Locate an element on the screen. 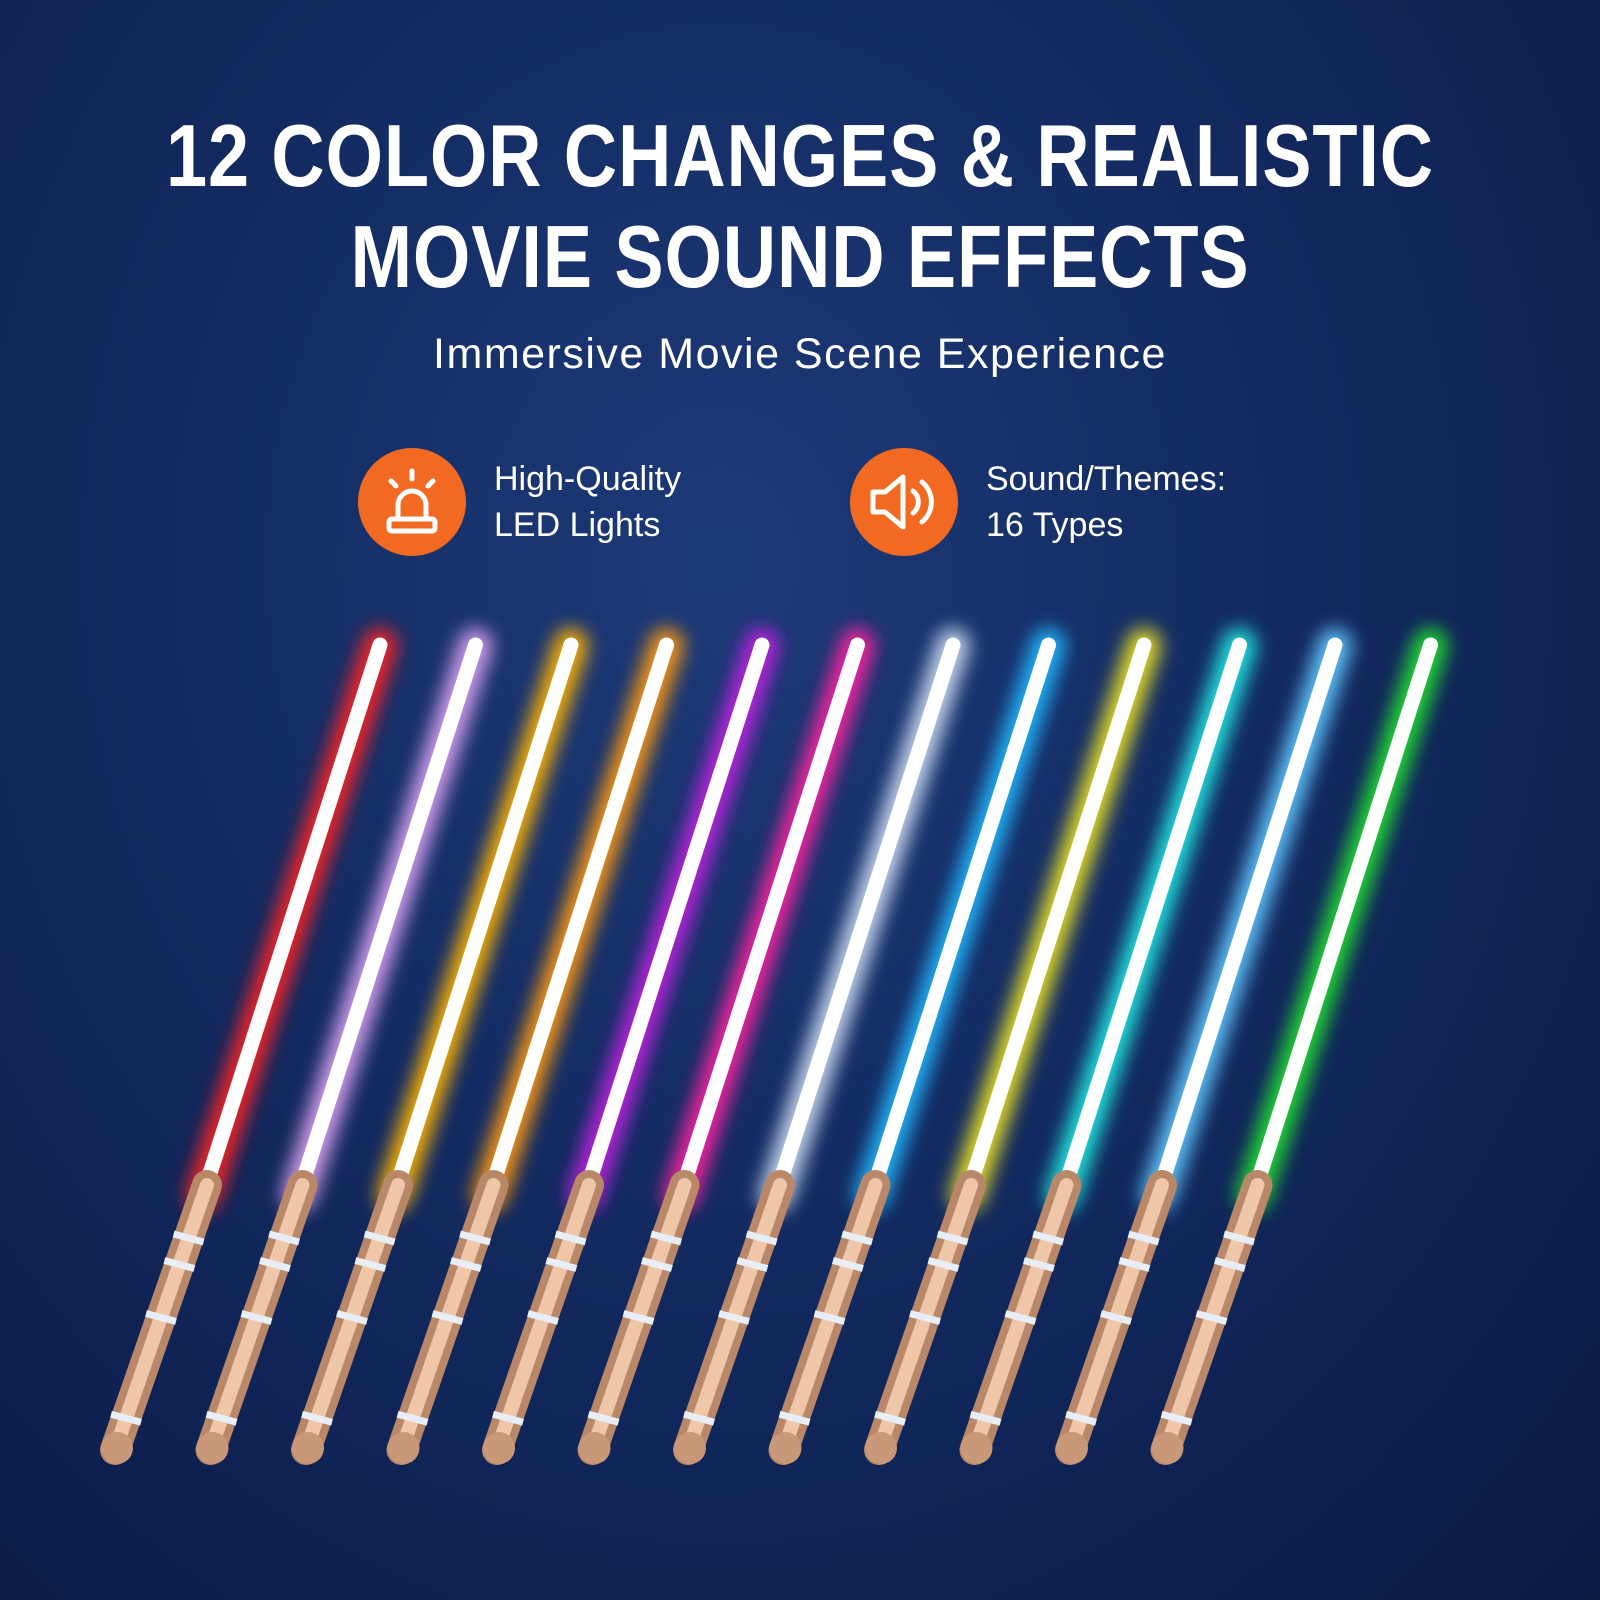 This screenshot has width=1600, height=1600. speaker-icon is located at coordinates (904, 502).